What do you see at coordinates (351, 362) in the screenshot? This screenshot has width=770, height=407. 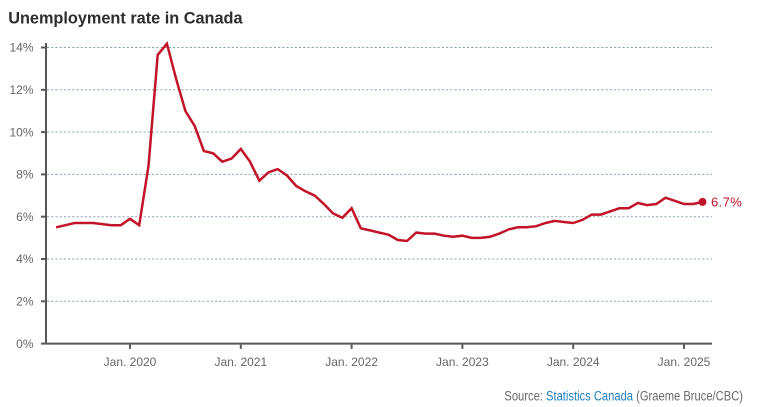 I see `svg-text: Jan. 2022` at bounding box center [351, 362].